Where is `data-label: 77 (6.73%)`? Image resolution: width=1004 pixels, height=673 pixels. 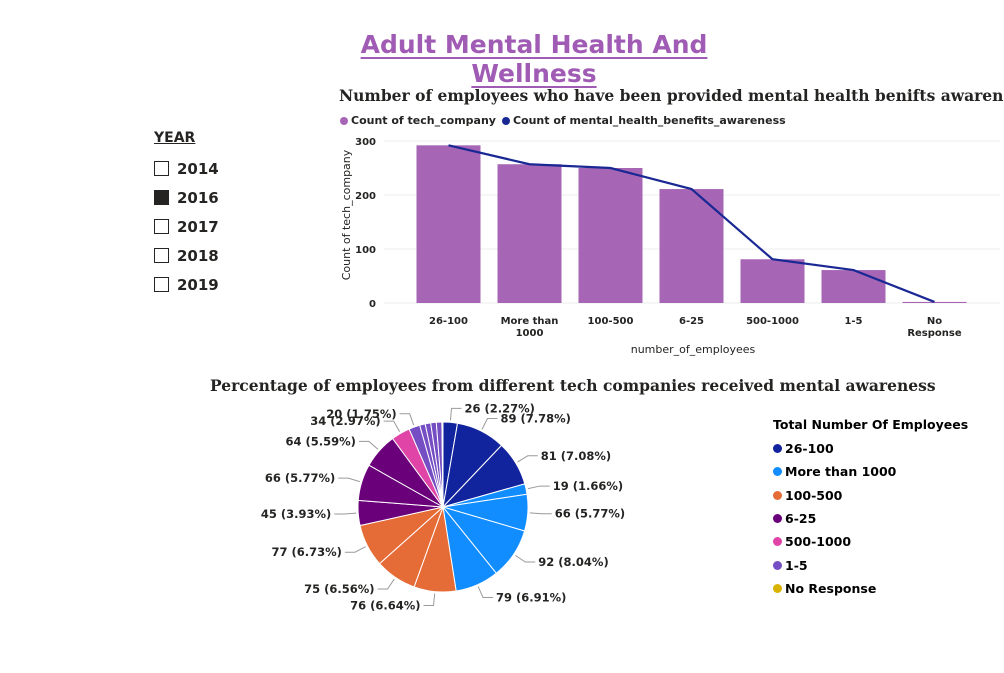
data-label: 77 (6.73%) is located at coordinates (306, 552).